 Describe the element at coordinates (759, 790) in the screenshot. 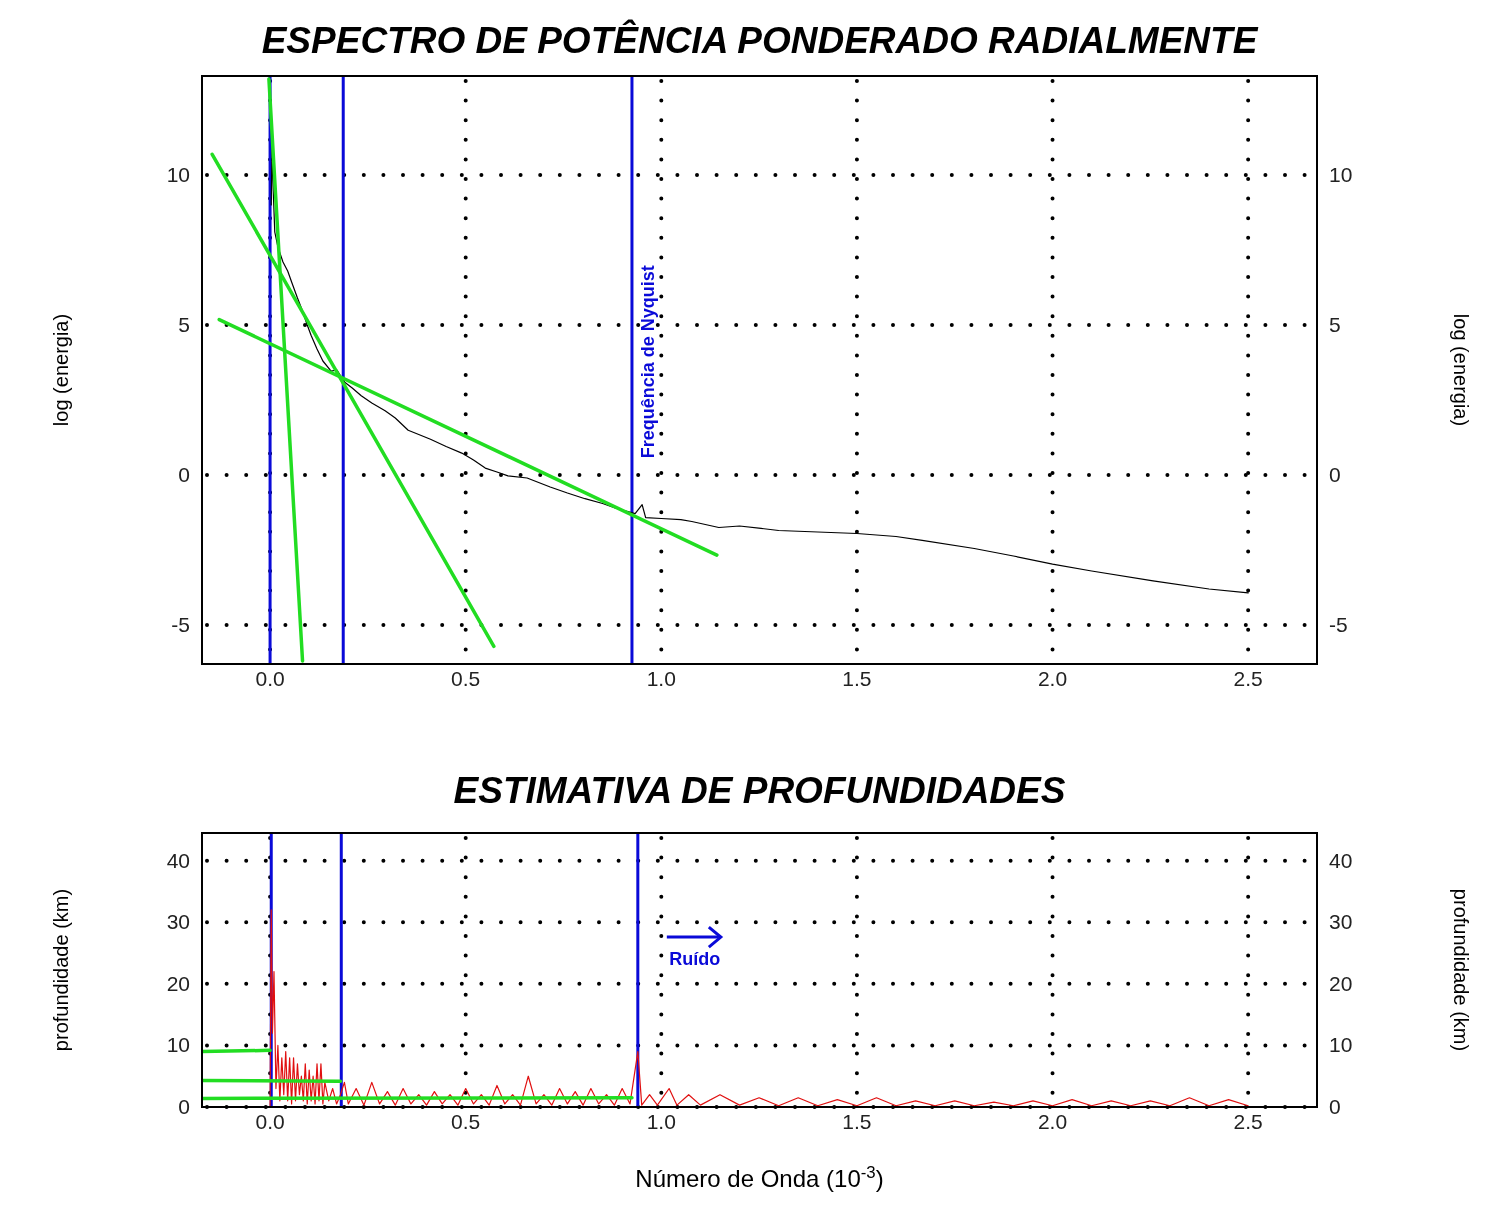

I see `chart-title: ESTIMATIVA DE PROFUNDIDADES` at that location.